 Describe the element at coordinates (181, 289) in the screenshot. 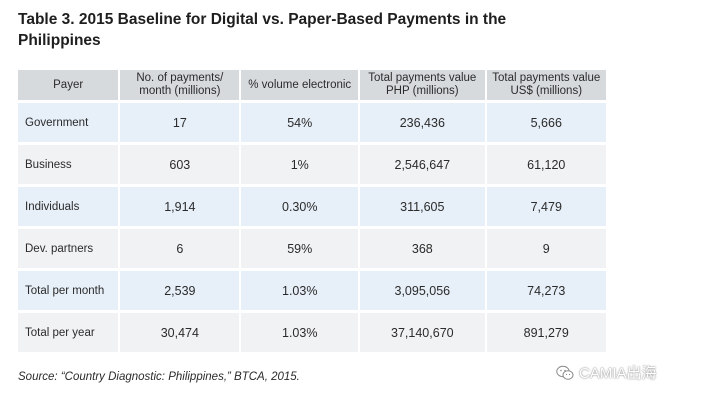

I see `table-cell: 2,539` at that location.